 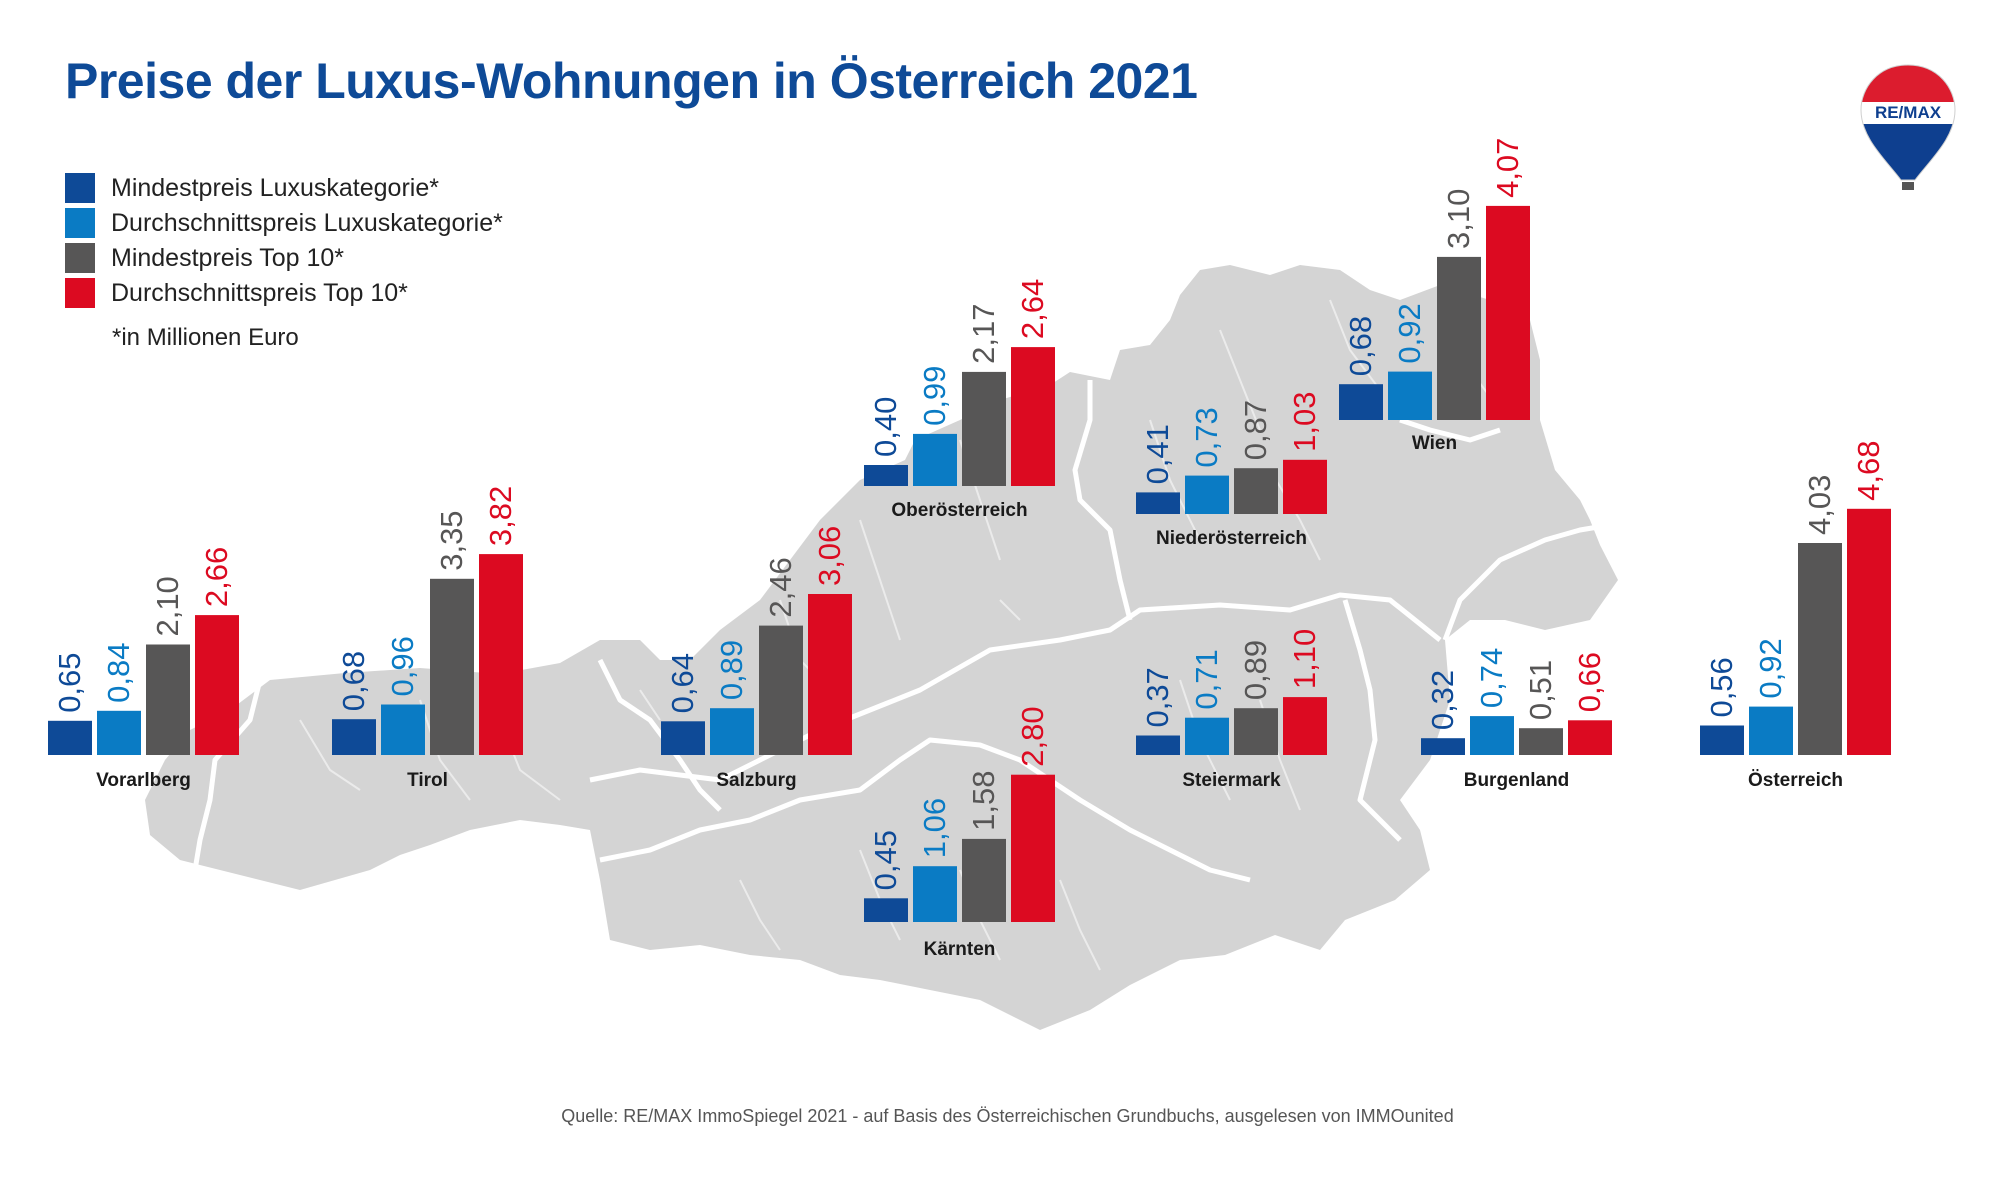 I want to click on region-label: Tirol, so click(x=427, y=780).